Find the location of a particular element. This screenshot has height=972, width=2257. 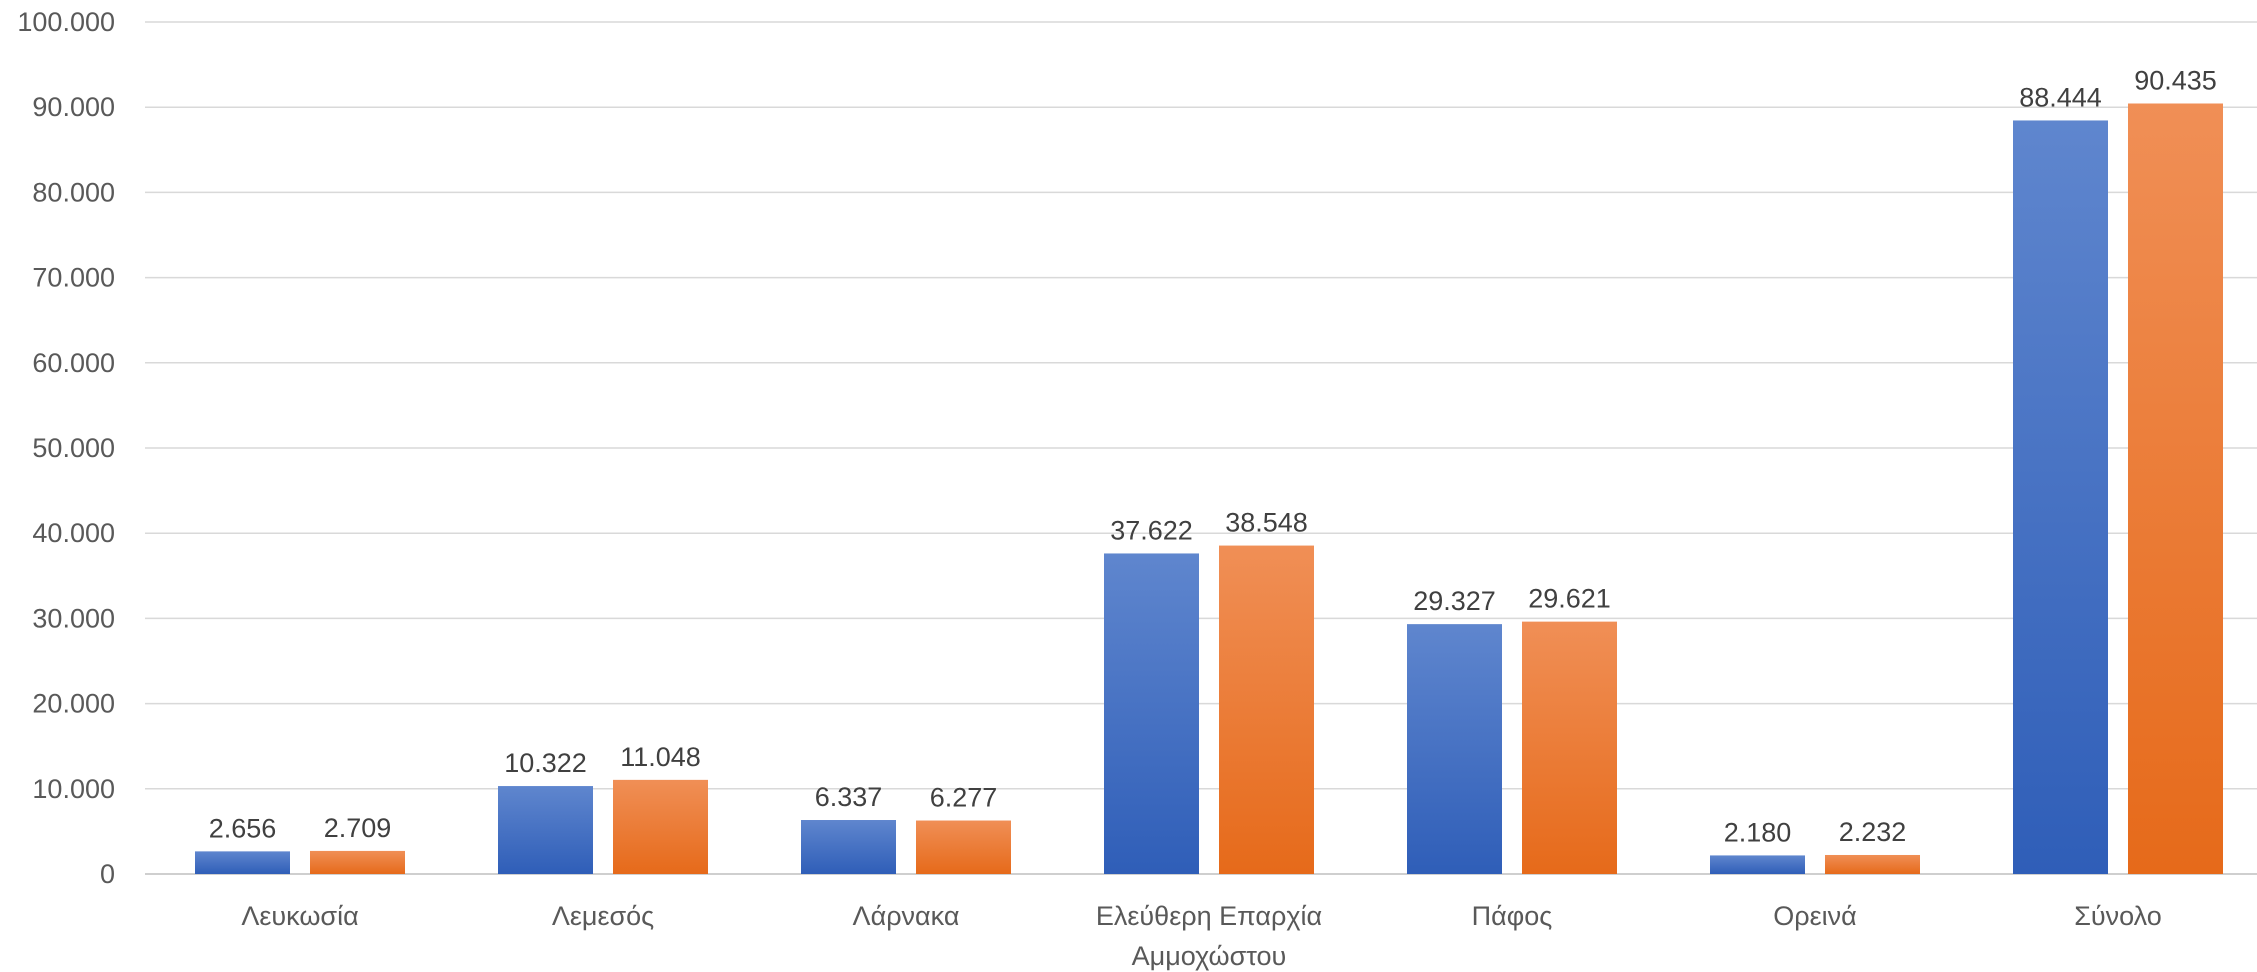

y-tick-label: 50.000 is located at coordinates (73, 448).